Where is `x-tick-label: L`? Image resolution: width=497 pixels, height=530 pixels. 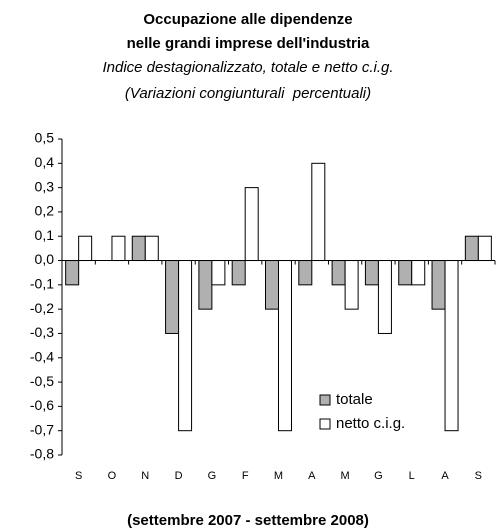 x-tick-label: L is located at coordinates (412, 476).